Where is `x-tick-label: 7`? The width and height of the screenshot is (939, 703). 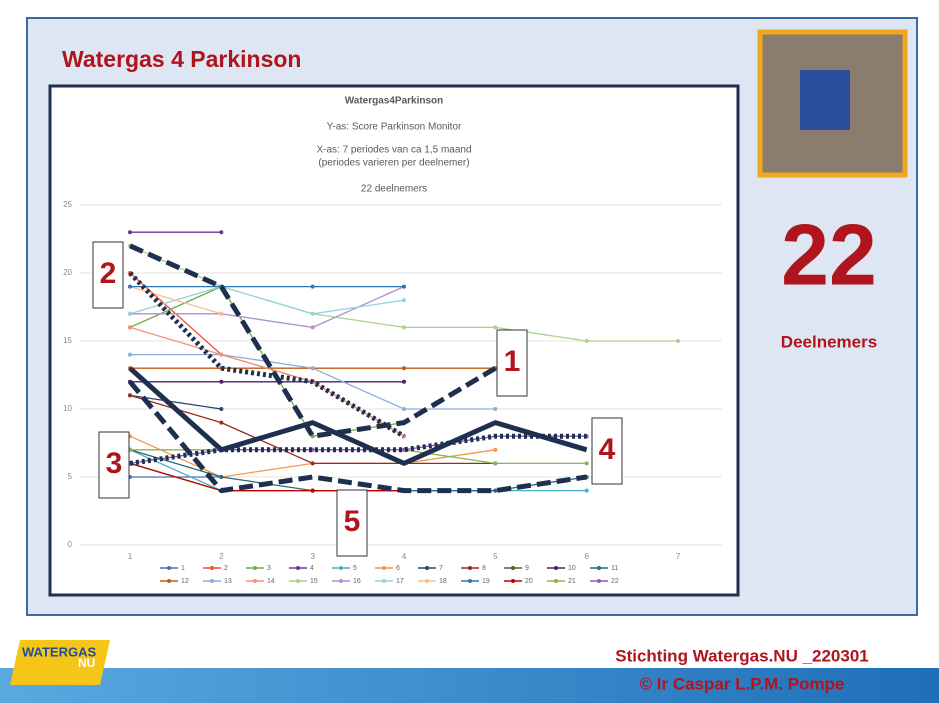 x-tick-label: 7 is located at coordinates (678, 556).